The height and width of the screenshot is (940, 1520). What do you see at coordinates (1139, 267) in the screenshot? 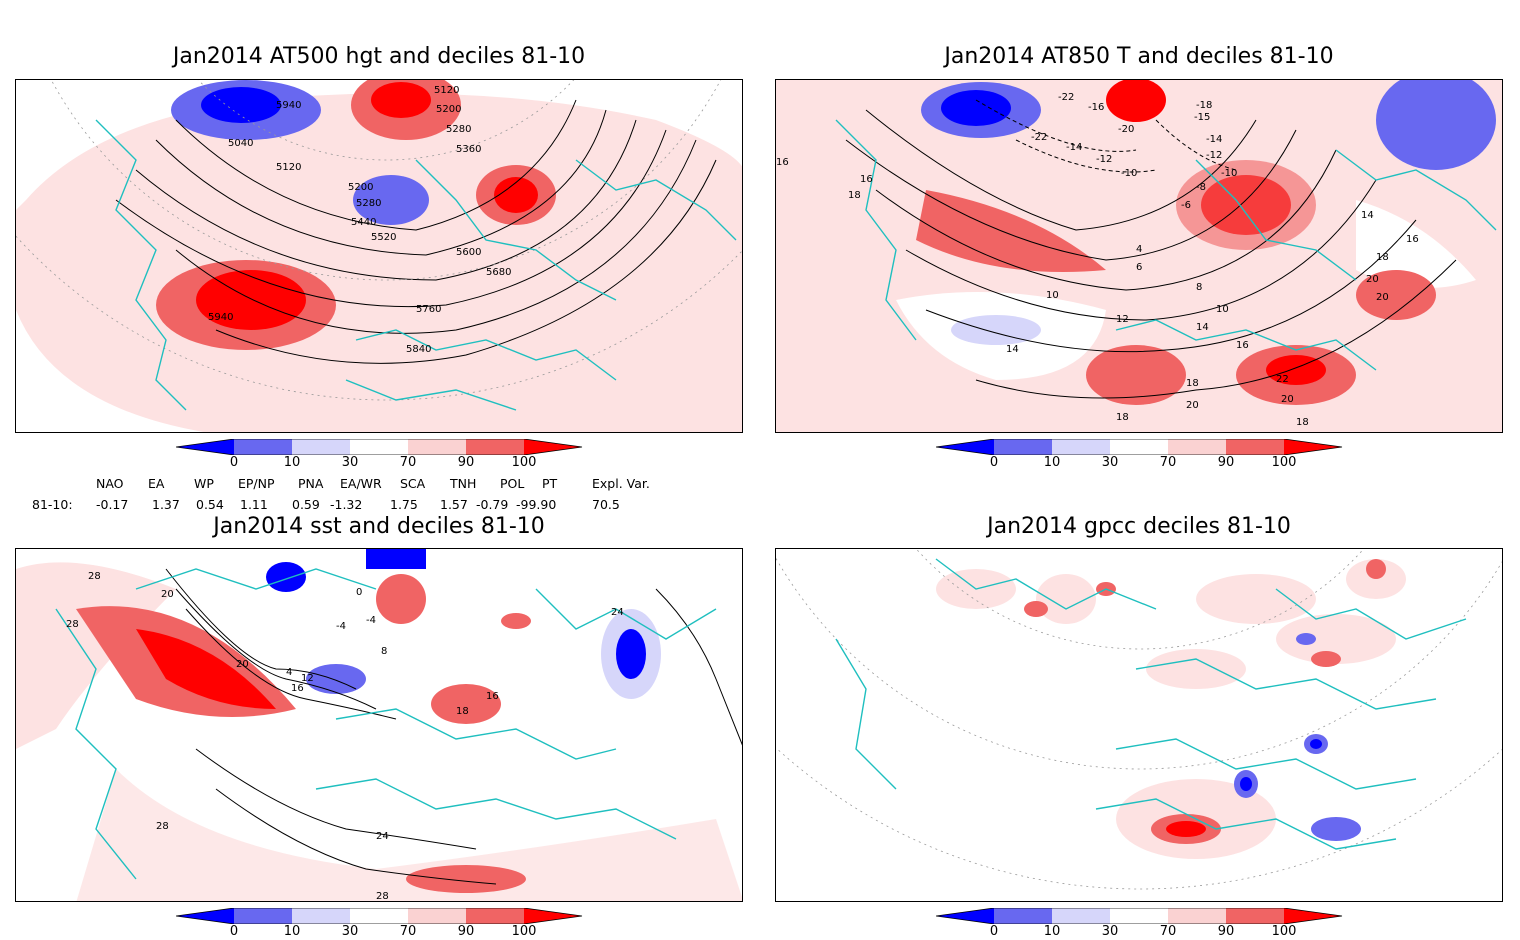
I see `contour-label: 6` at bounding box center [1139, 267].